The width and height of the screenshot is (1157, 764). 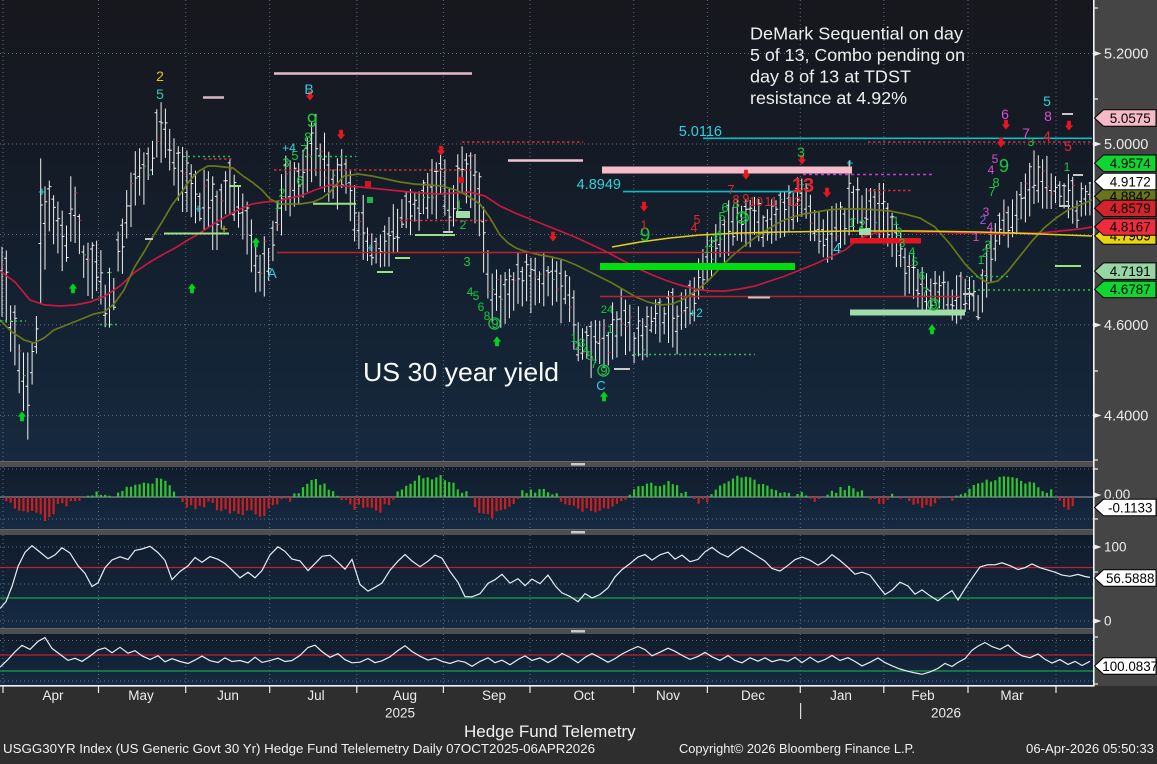 I want to click on svg-text: -0.1133, so click(x=1130, y=507).